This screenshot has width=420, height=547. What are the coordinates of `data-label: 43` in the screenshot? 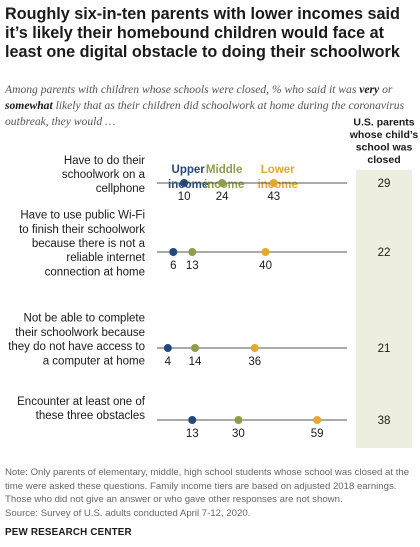 It's located at (273, 197).